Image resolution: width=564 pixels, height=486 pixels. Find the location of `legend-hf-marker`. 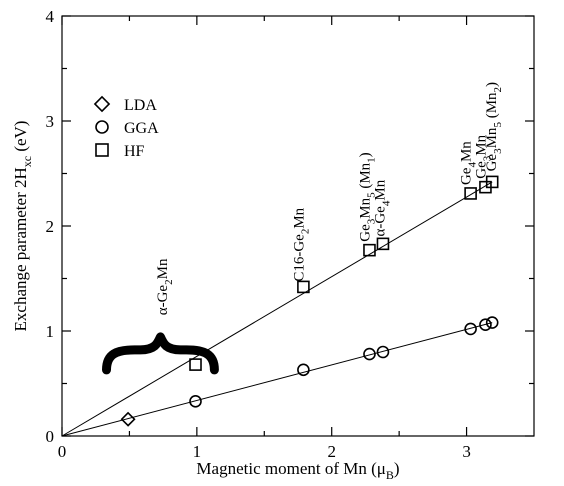

legend-hf-marker is located at coordinates (102, 150).